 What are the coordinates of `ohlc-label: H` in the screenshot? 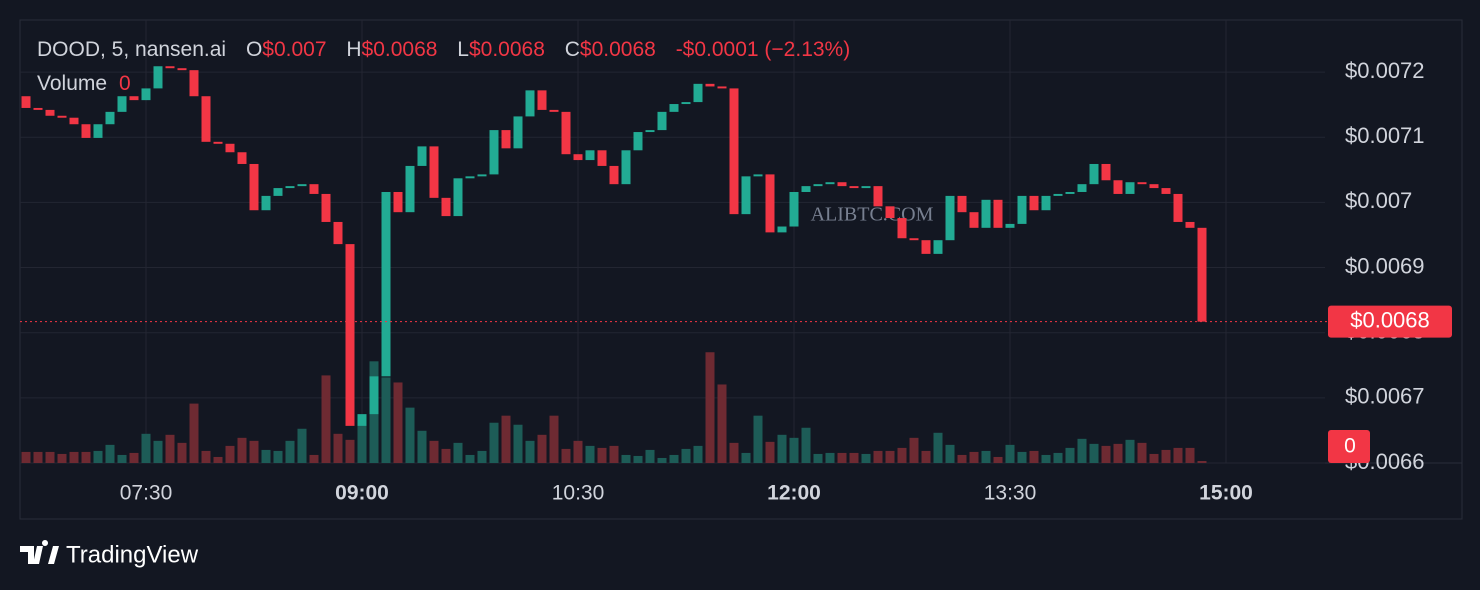 It's located at (354, 49).